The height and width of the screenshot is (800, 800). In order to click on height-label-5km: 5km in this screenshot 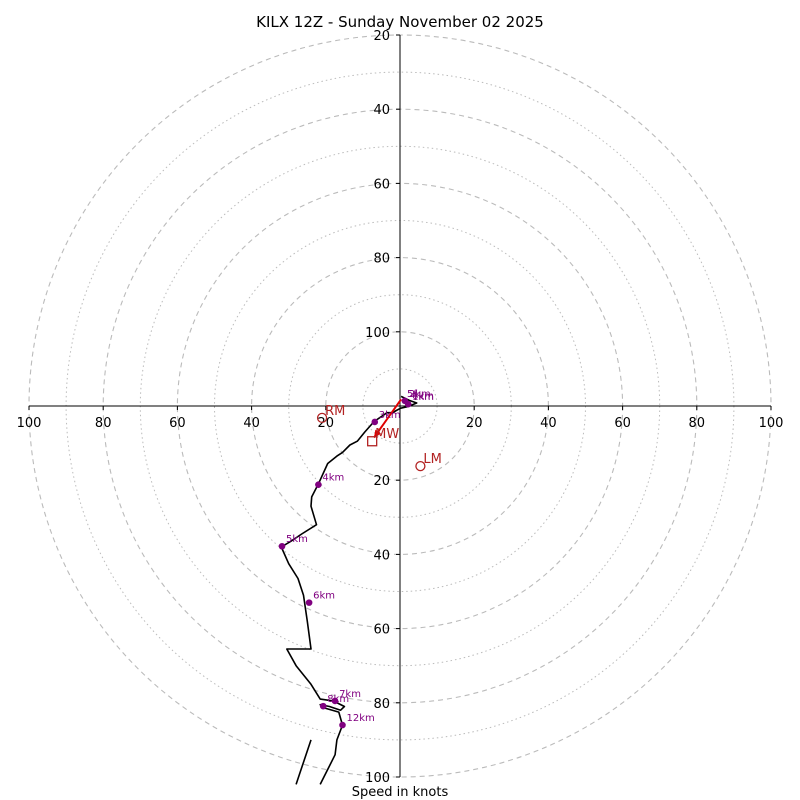, I will do `click(297, 539)`.